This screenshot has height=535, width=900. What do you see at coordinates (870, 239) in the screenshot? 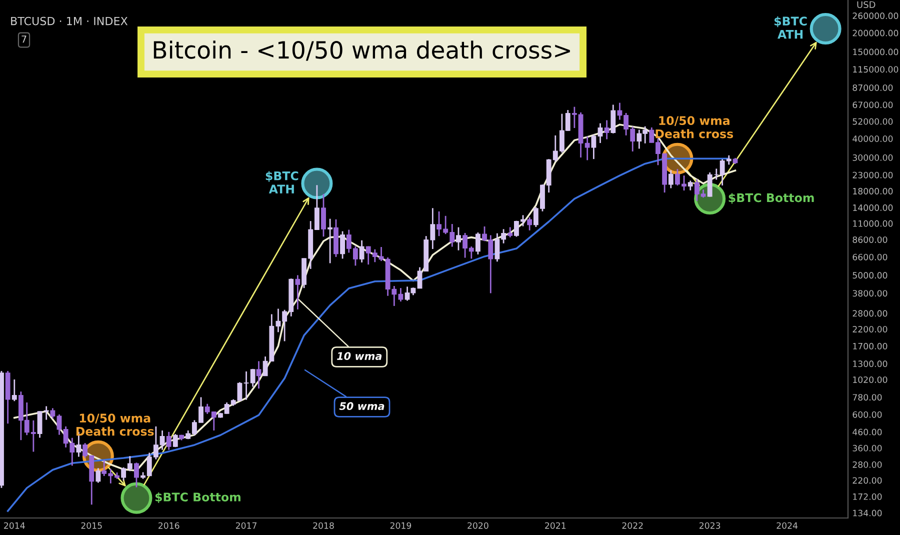
I see `y-tick-label: 8600.00` at bounding box center [870, 239].